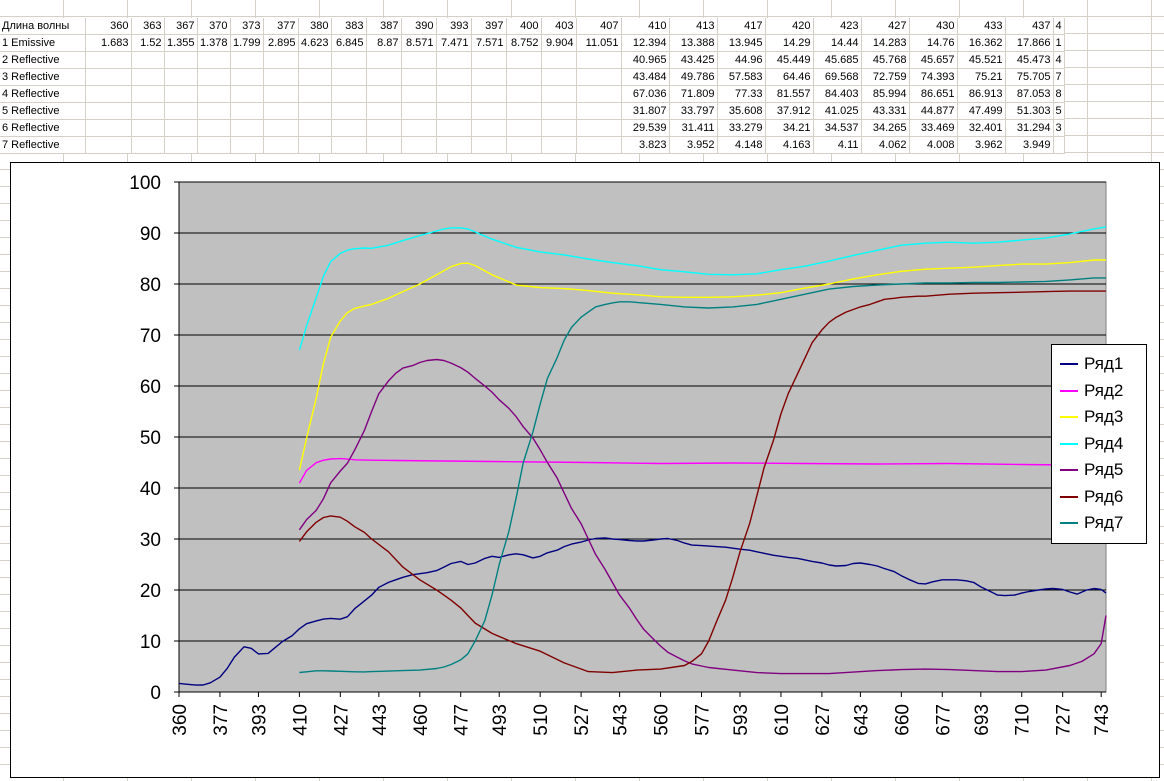  I want to click on value-cell: 14.44, so click(837, 43).